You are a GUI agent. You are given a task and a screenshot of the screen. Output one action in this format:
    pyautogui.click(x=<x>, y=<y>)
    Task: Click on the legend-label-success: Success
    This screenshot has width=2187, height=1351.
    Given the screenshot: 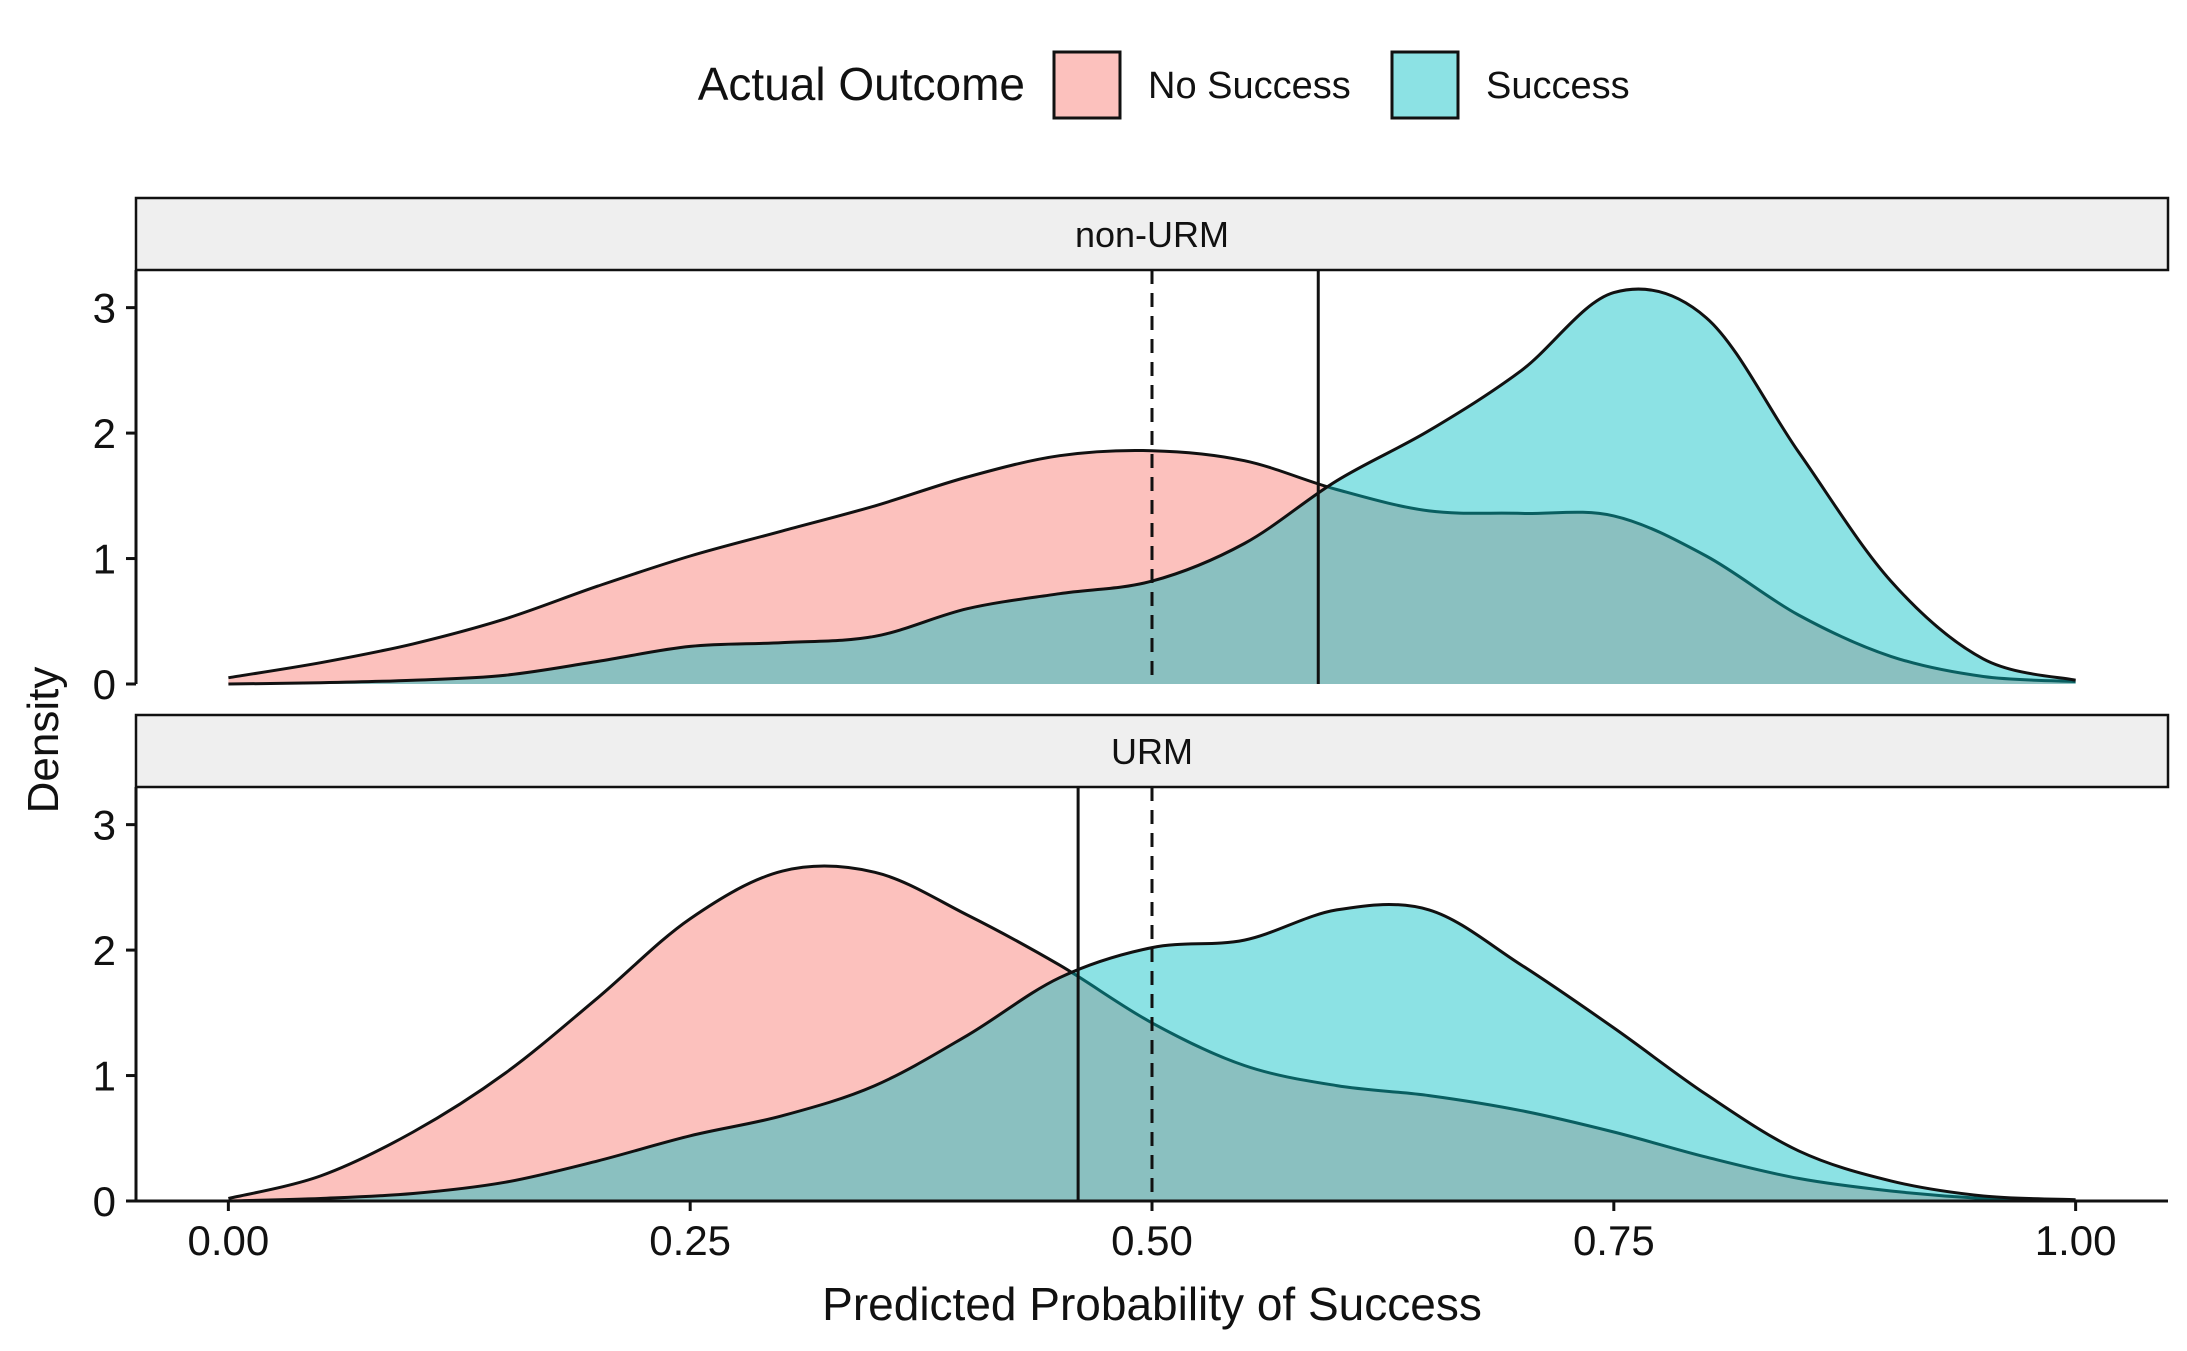 What is the action you would take?
    pyautogui.click(x=1558, y=86)
    